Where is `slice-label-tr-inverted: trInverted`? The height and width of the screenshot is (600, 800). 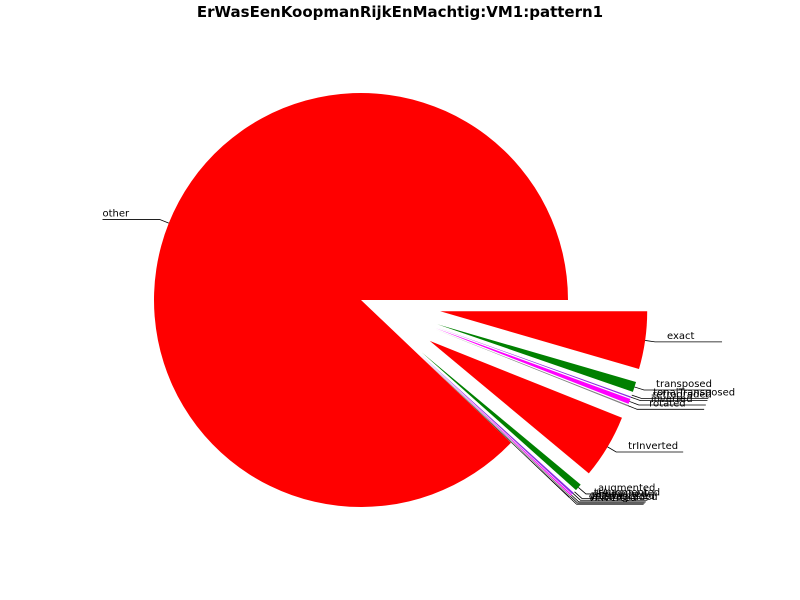 slice-label-tr-inverted: trInverted is located at coordinates (653, 446).